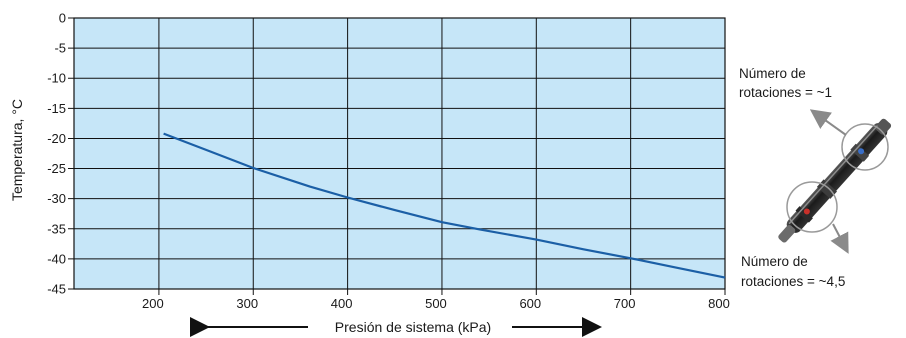 The width and height of the screenshot is (906, 338). Describe the element at coordinates (436, 303) in the screenshot. I see `x-tick-label: 500` at that location.